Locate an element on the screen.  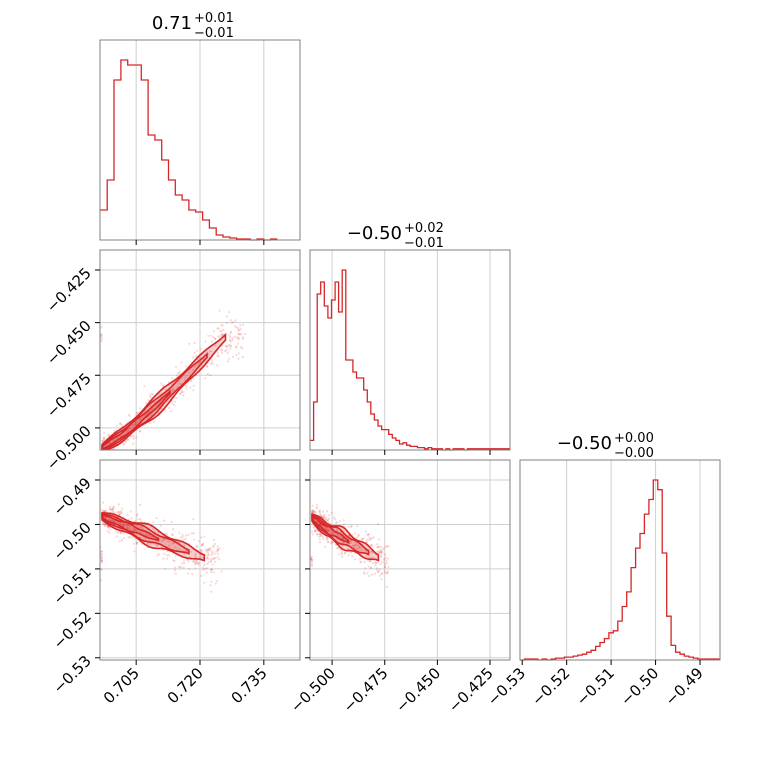
p22-title-minus: −0.00 is located at coordinates (634, 453).